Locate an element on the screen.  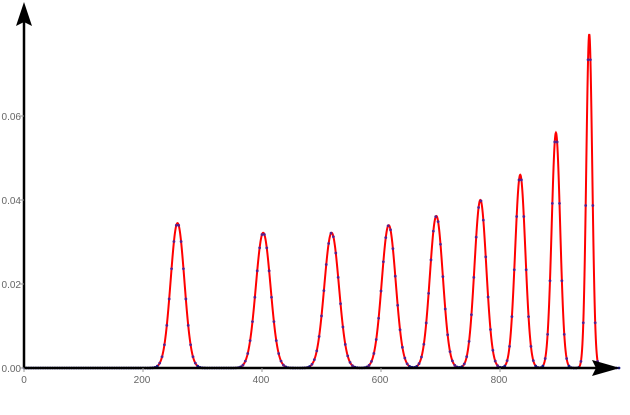
x-tick-label-600: 600 is located at coordinates (380, 380).